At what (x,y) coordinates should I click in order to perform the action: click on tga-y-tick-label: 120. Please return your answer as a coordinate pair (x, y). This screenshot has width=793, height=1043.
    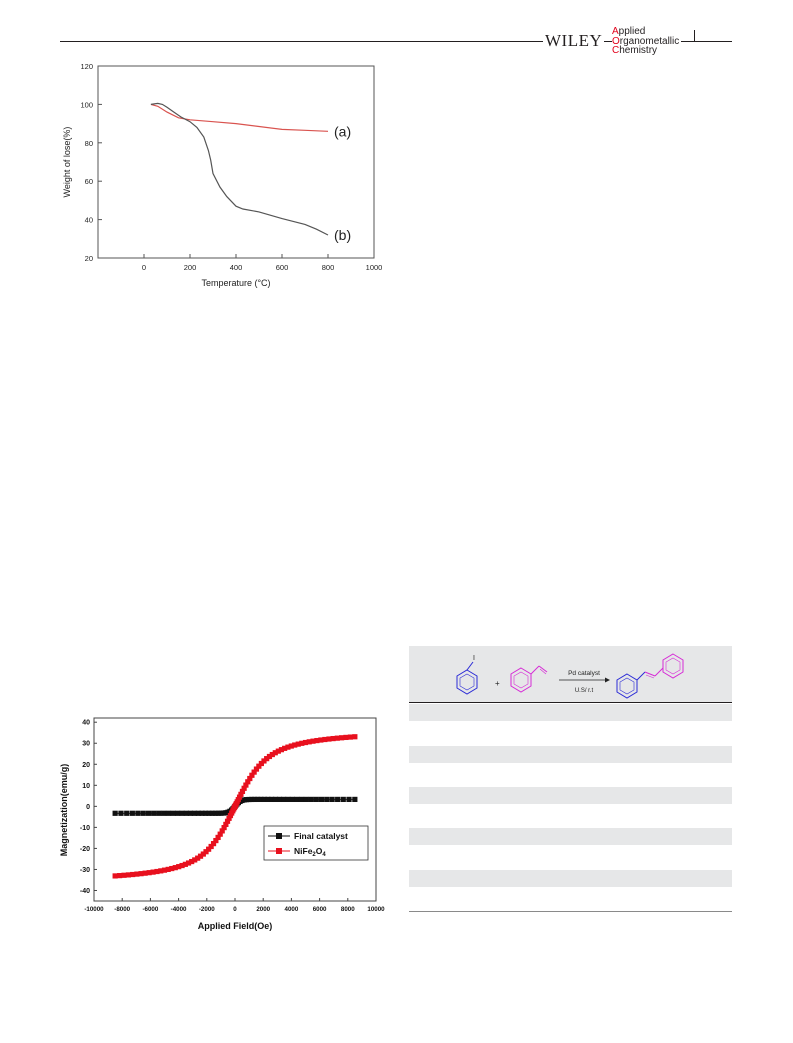
    Looking at the image, I should click on (86, 66).